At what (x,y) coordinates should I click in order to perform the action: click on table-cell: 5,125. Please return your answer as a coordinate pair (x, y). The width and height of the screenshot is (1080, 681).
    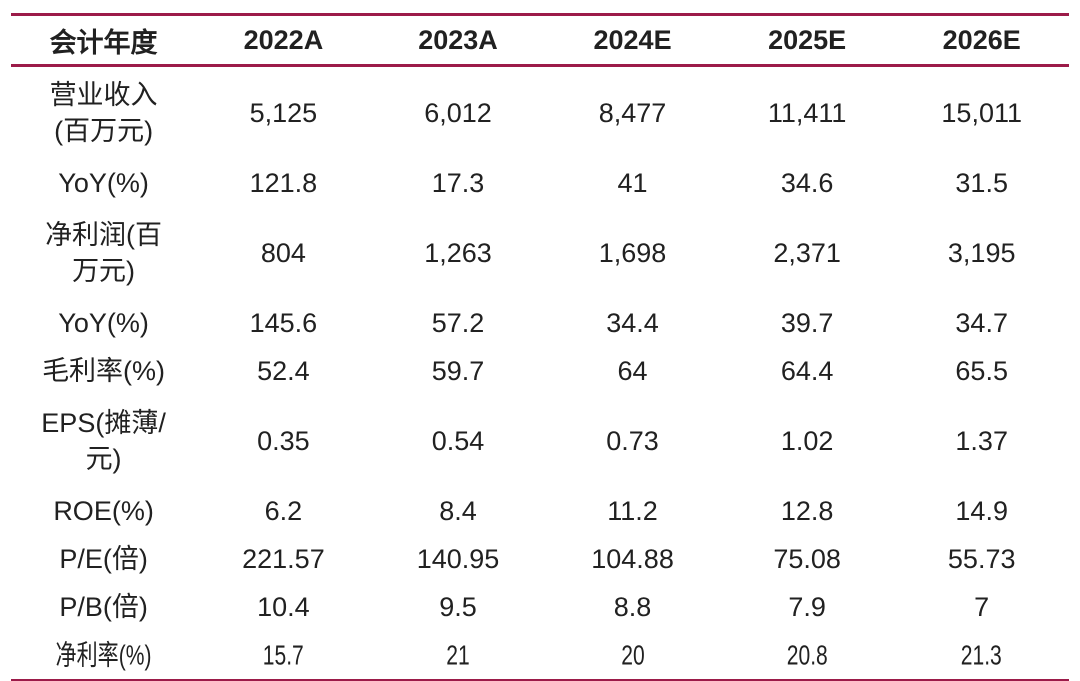
    Looking at the image, I should click on (283, 112).